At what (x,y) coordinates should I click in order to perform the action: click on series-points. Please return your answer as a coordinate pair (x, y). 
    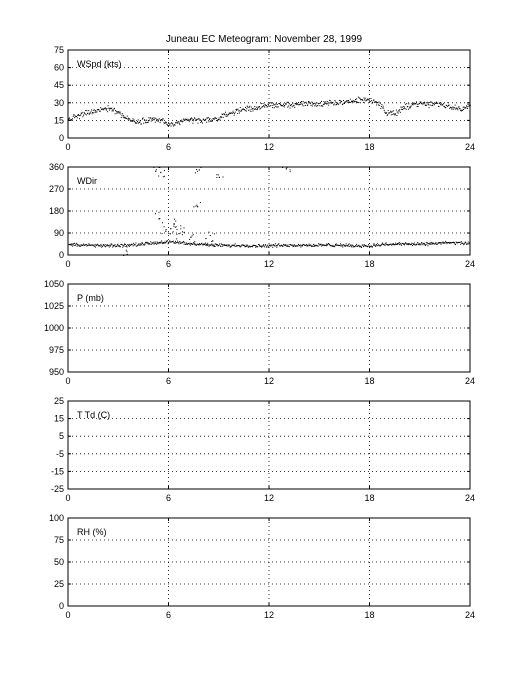
    Looking at the image, I should click on (269, 111).